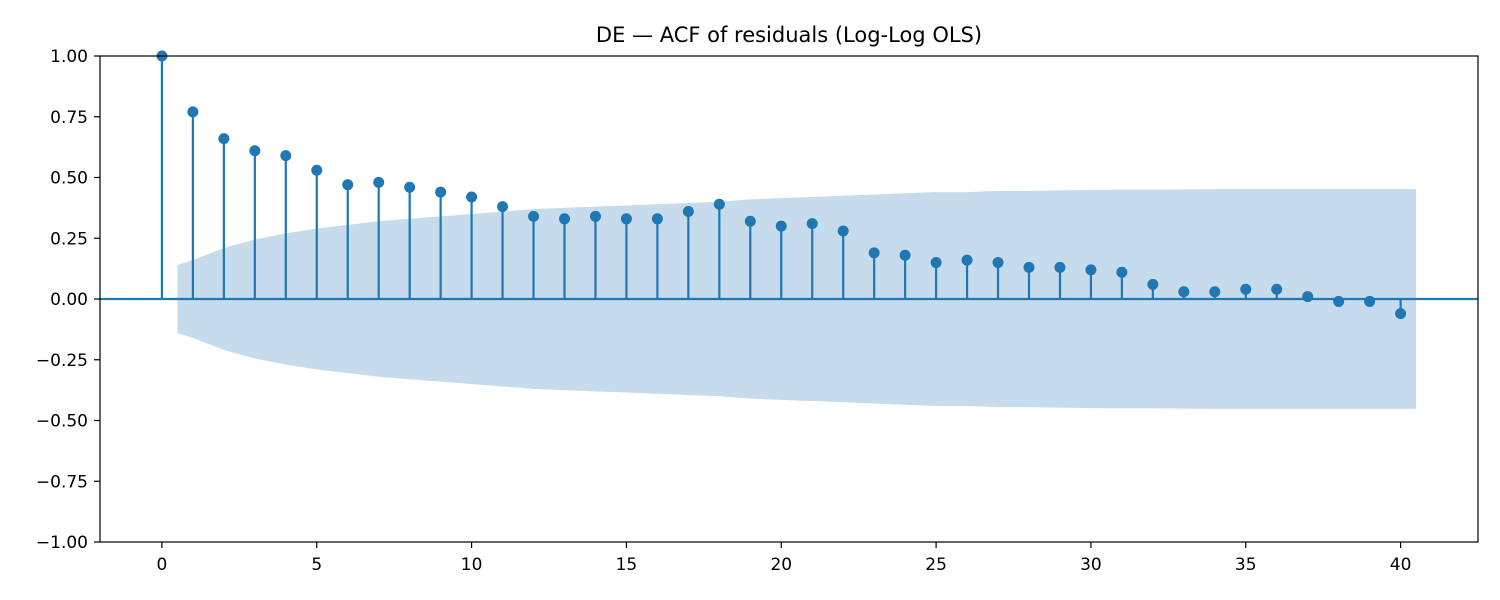 The height and width of the screenshot is (600, 1500). I want to click on y-tick-label: 1.00, so click(69, 57).